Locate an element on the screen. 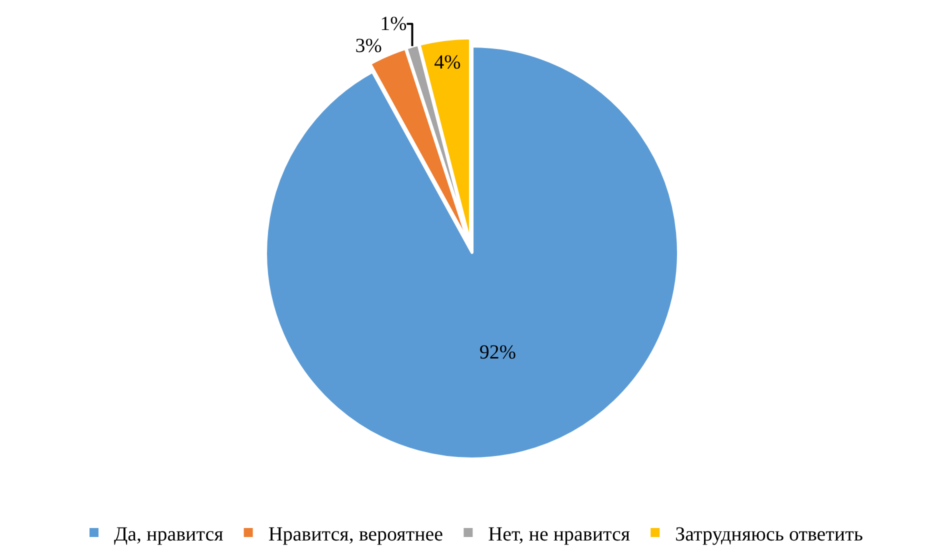  data-label: 3% is located at coordinates (368, 45).